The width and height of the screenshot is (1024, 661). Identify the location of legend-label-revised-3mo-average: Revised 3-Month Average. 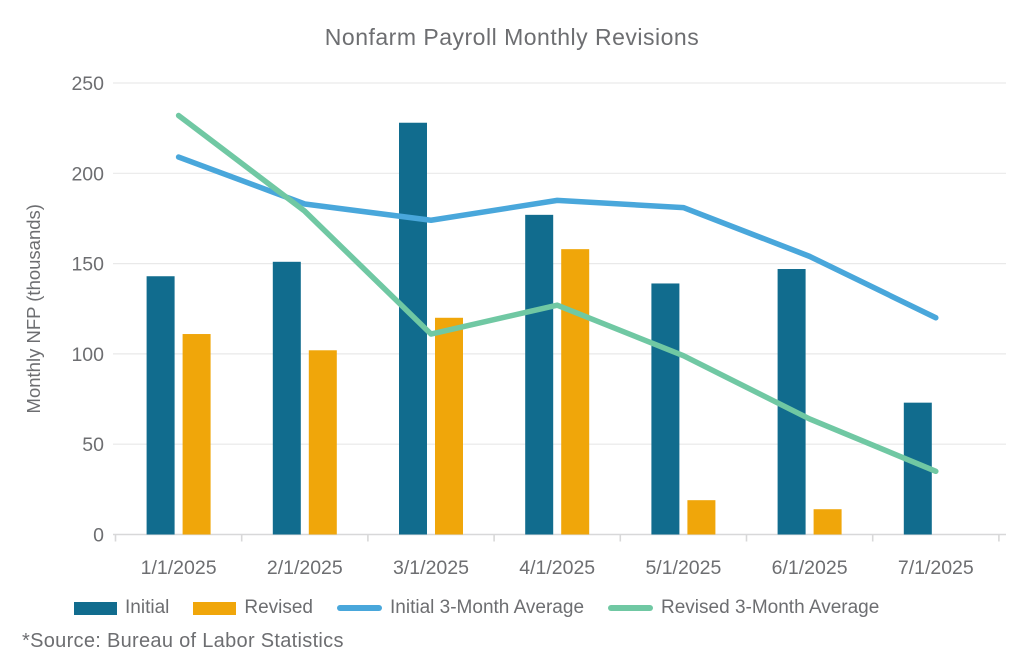
(770, 607).